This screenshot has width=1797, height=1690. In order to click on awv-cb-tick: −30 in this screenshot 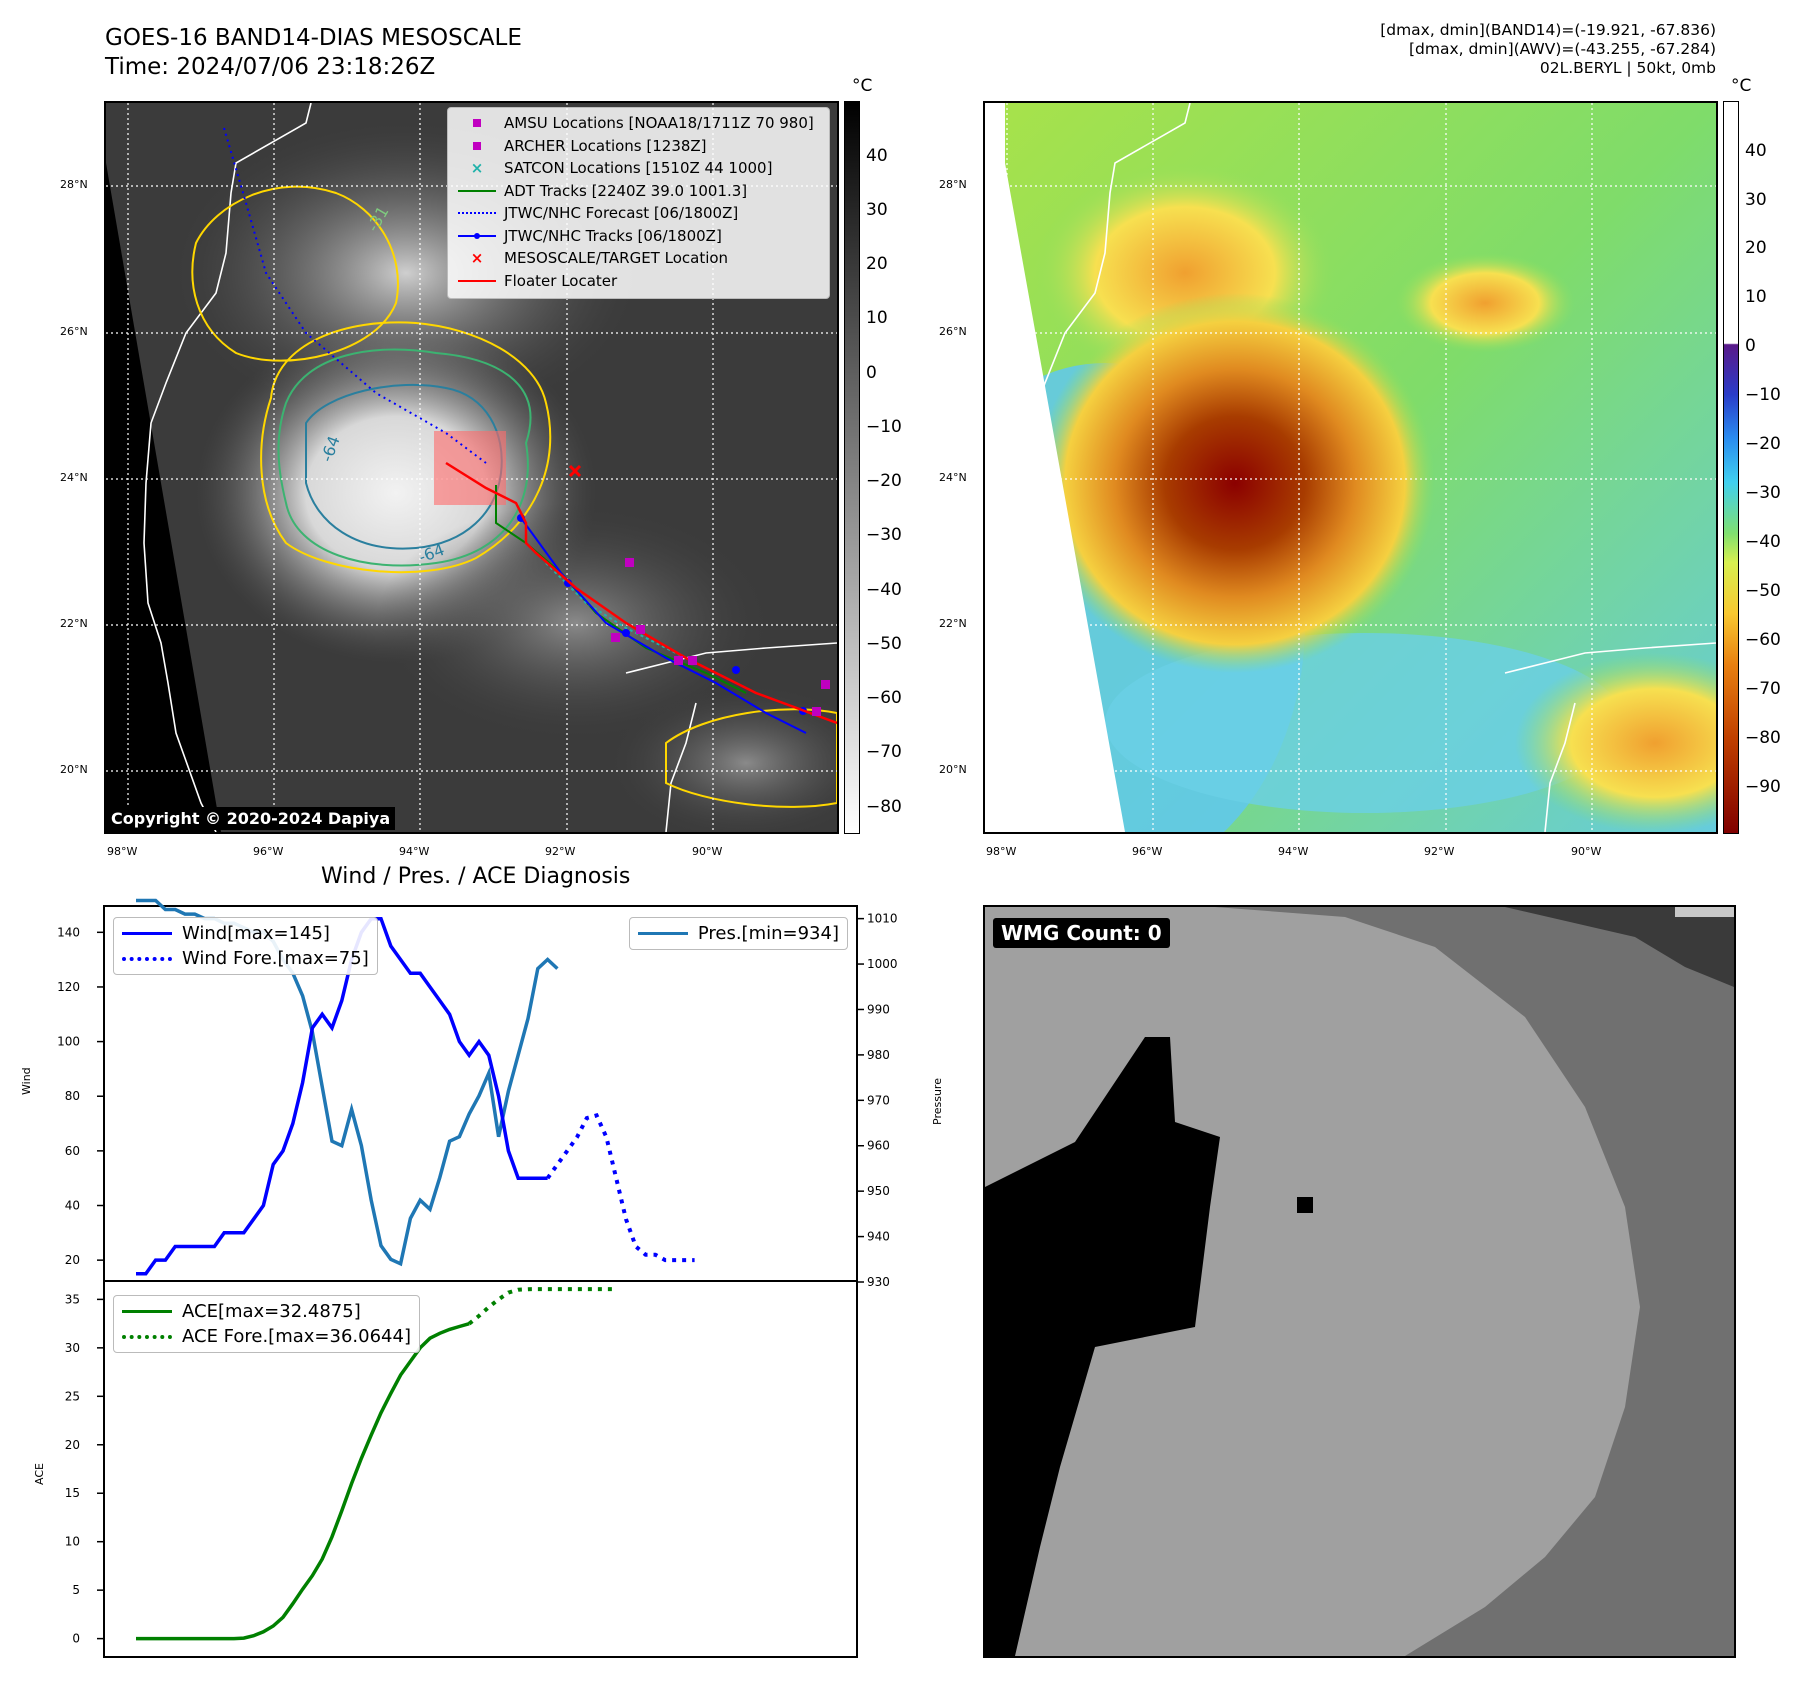, I will do `click(1763, 493)`.